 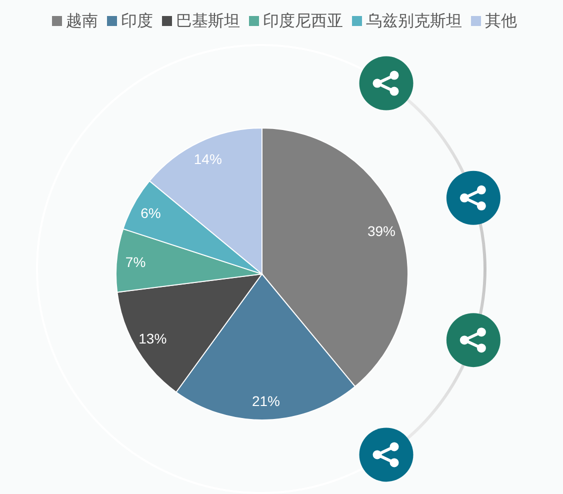 What do you see at coordinates (381, 230) in the screenshot?
I see `data-label: 39%` at bounding box center [381, 230].